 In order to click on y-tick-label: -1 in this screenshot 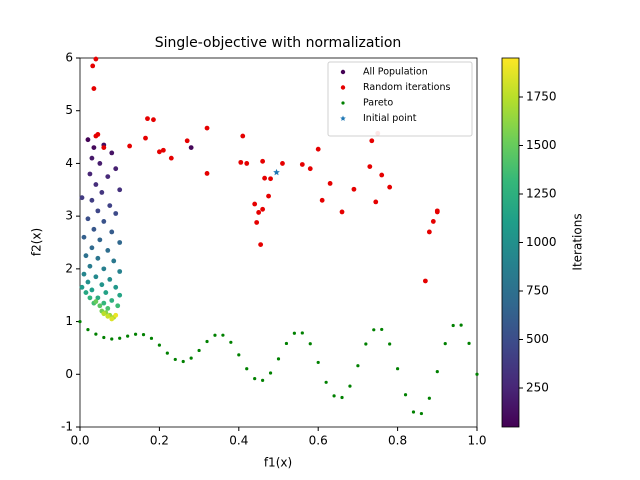, I will do `click(67, 427)`.